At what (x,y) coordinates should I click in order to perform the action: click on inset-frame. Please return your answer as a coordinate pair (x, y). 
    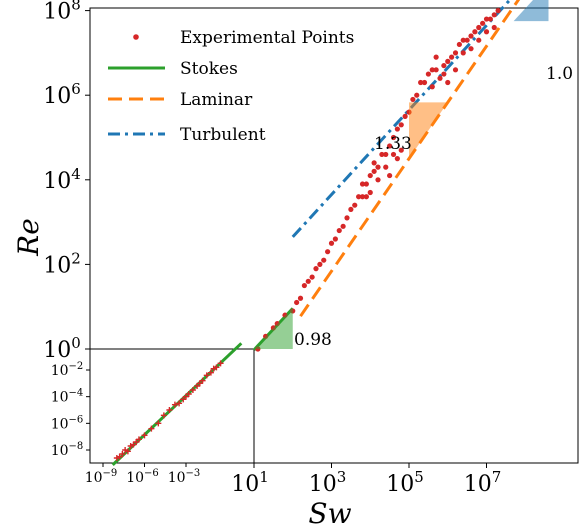
    Looking at the image, I should click on (172, 406).